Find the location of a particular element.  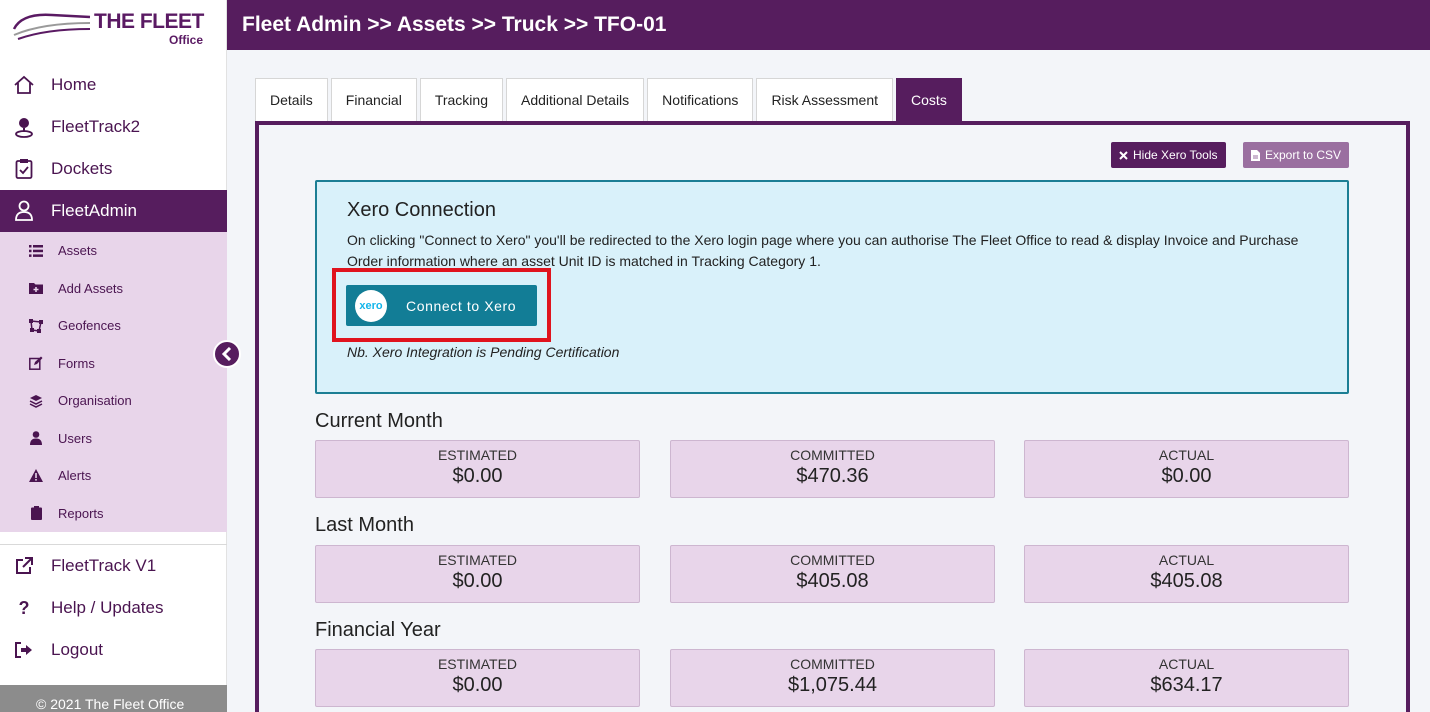

sidebar-label-geofences: Geofences is located at coordinates (89, 326).